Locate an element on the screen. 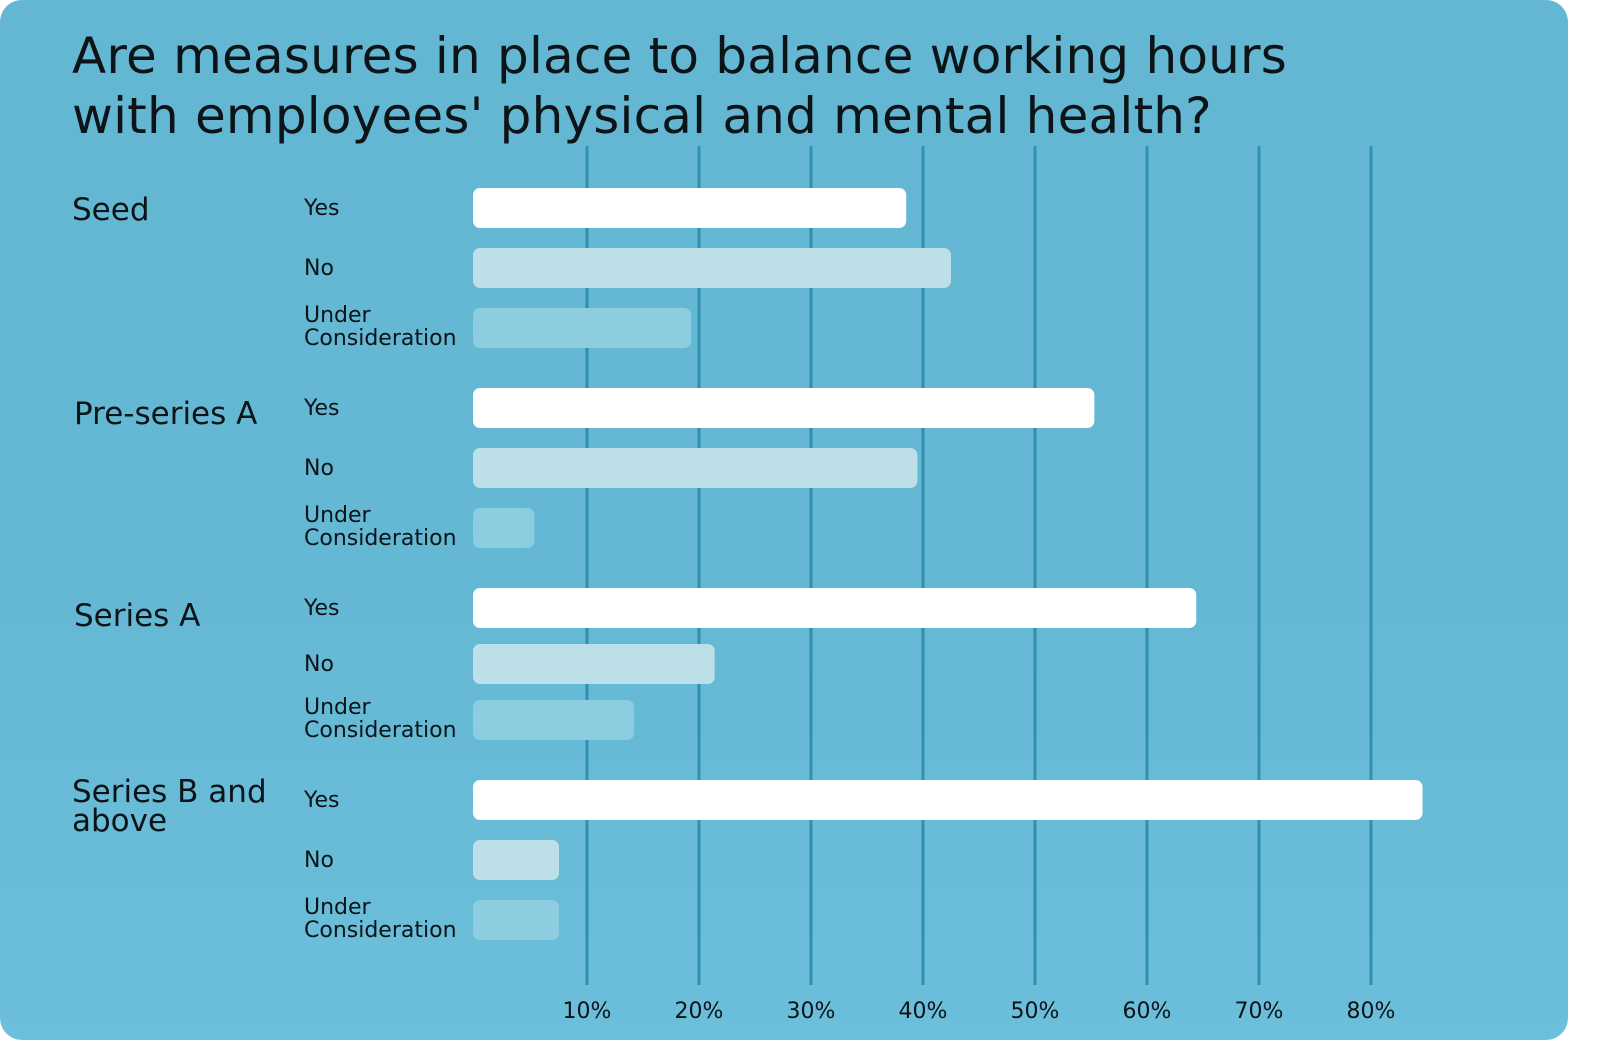 The width and height of the screenshot is (1600, 1062). group-label: Series A is located at coordinates (137, 616).